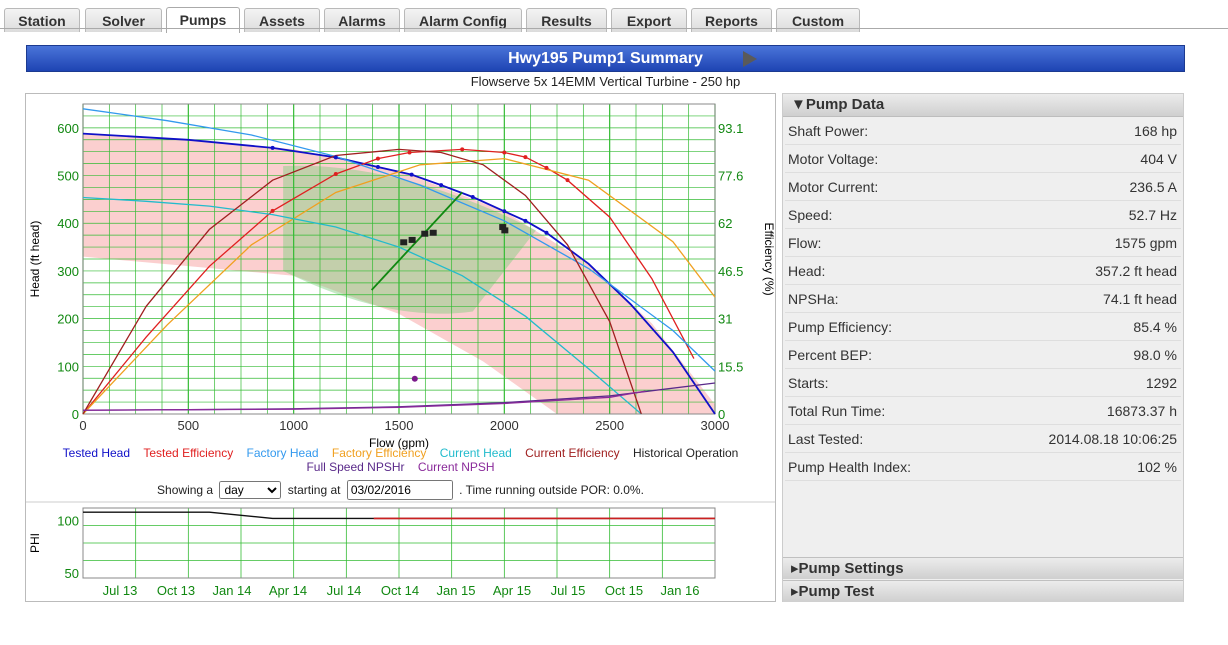  I want to click on data-row: Motor Current: 236.5 A, so click(983, 187).